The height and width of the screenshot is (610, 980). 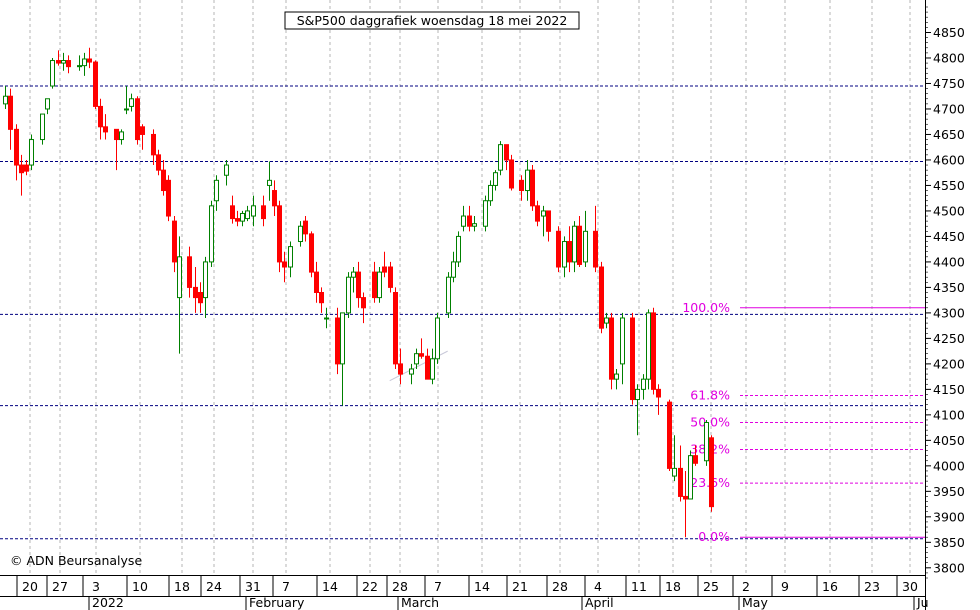 What do you see at coordinates (949, 440) in the screenshot?
I see `y-tick-label: 4050` at bounding box center [949, 440].